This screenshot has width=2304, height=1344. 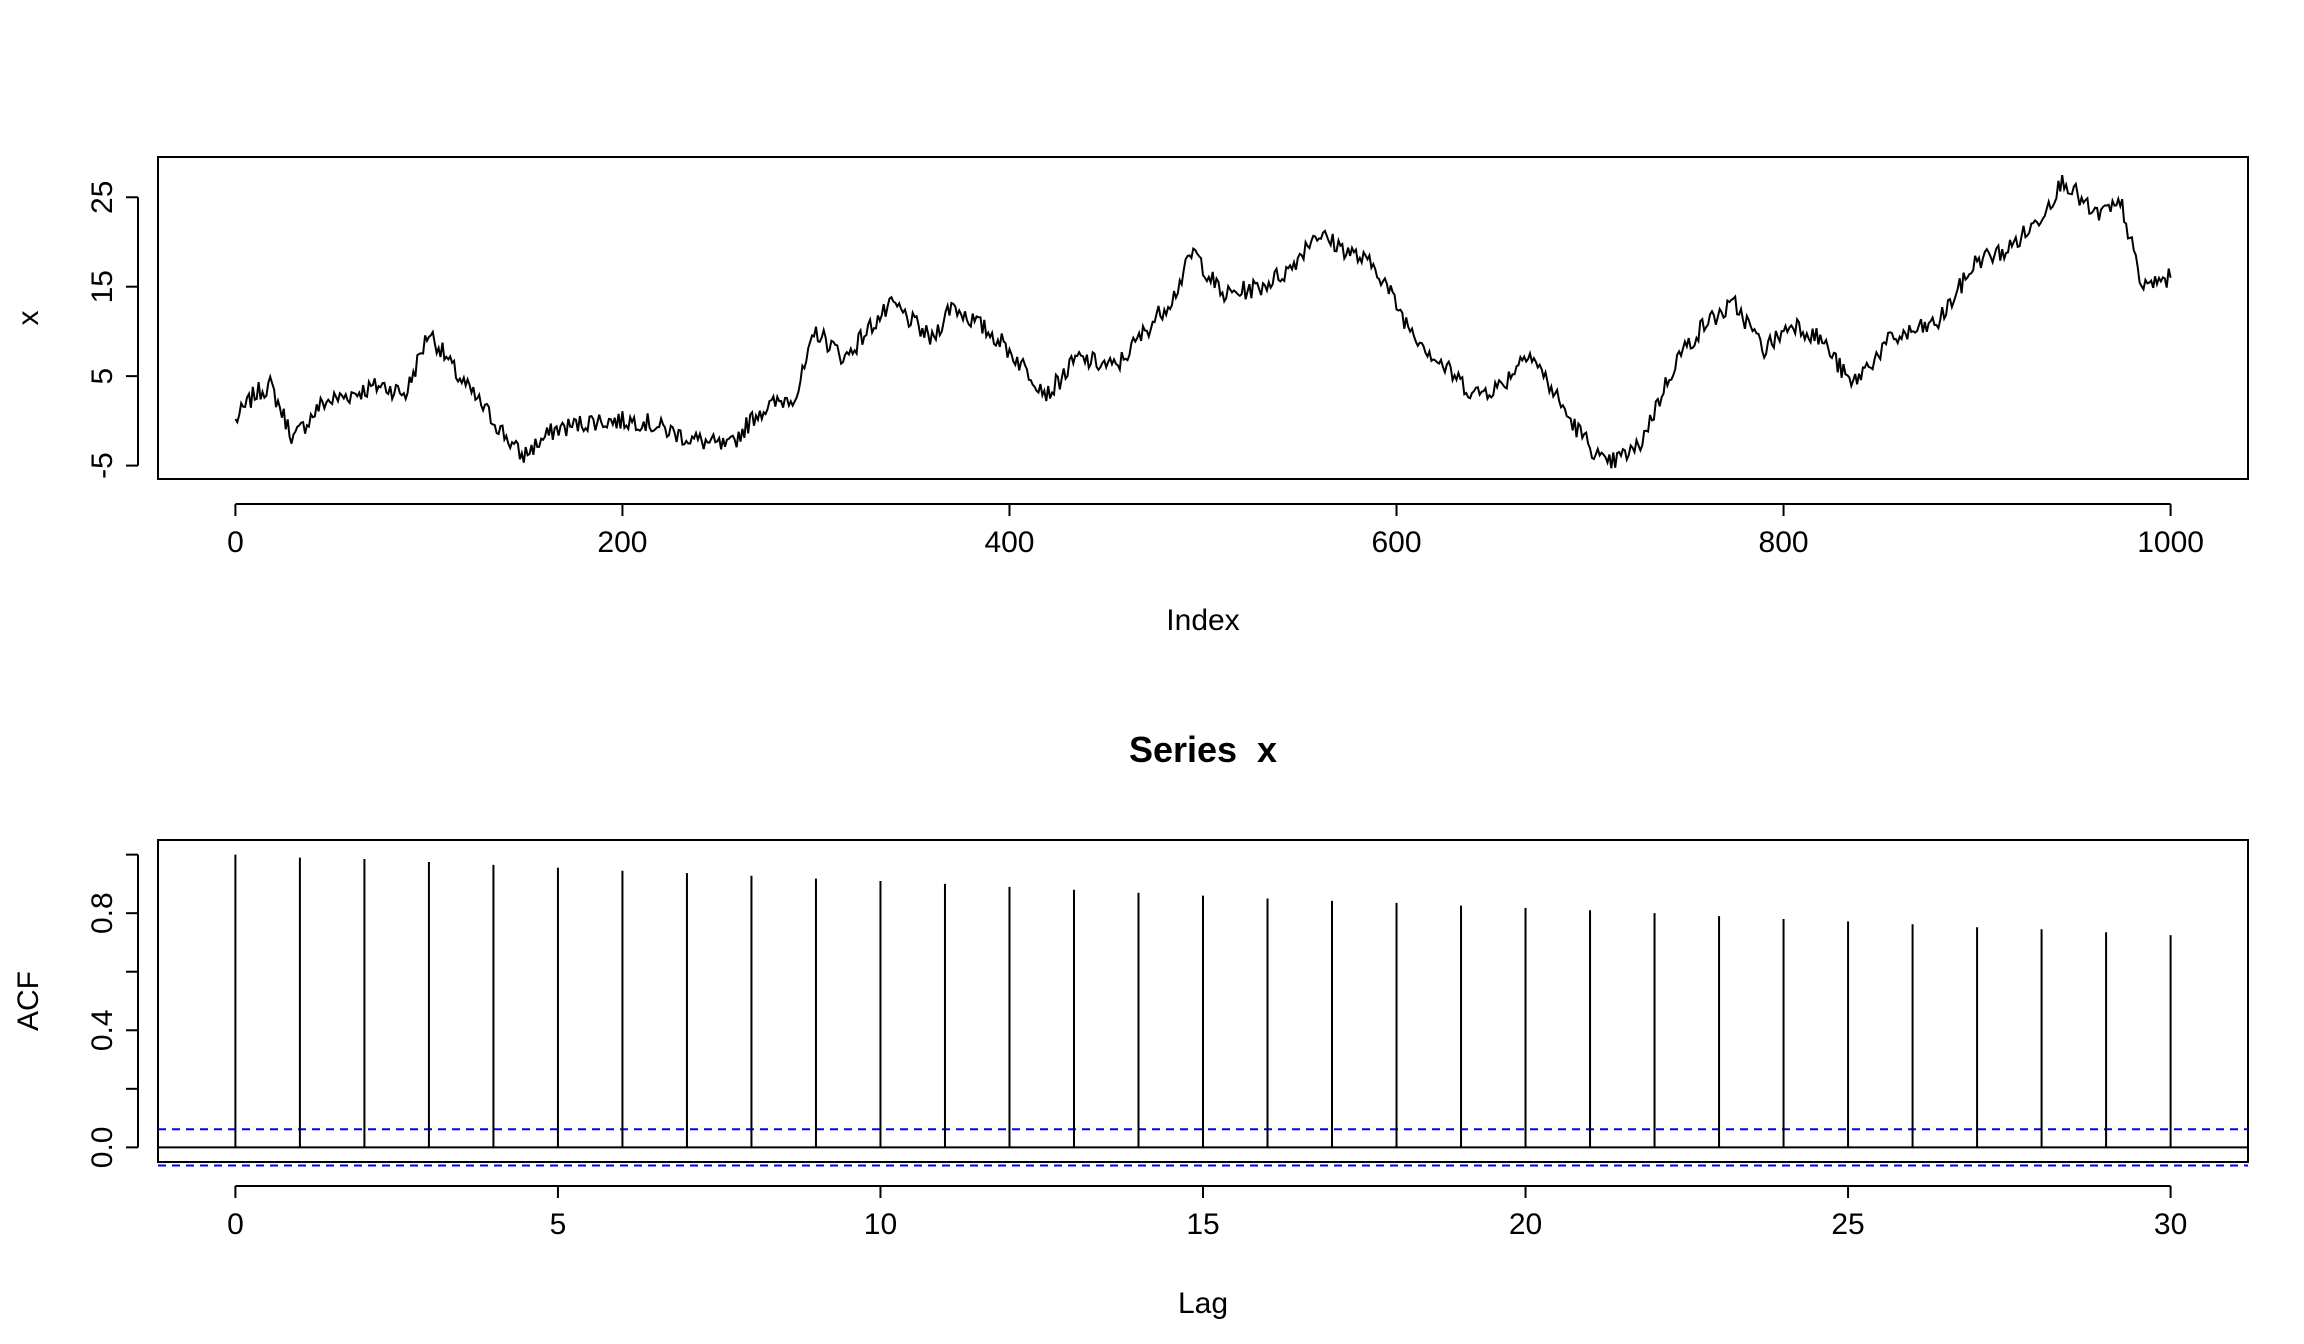 I want to click on y-tick-label: 15, so click(x=102, y=286).